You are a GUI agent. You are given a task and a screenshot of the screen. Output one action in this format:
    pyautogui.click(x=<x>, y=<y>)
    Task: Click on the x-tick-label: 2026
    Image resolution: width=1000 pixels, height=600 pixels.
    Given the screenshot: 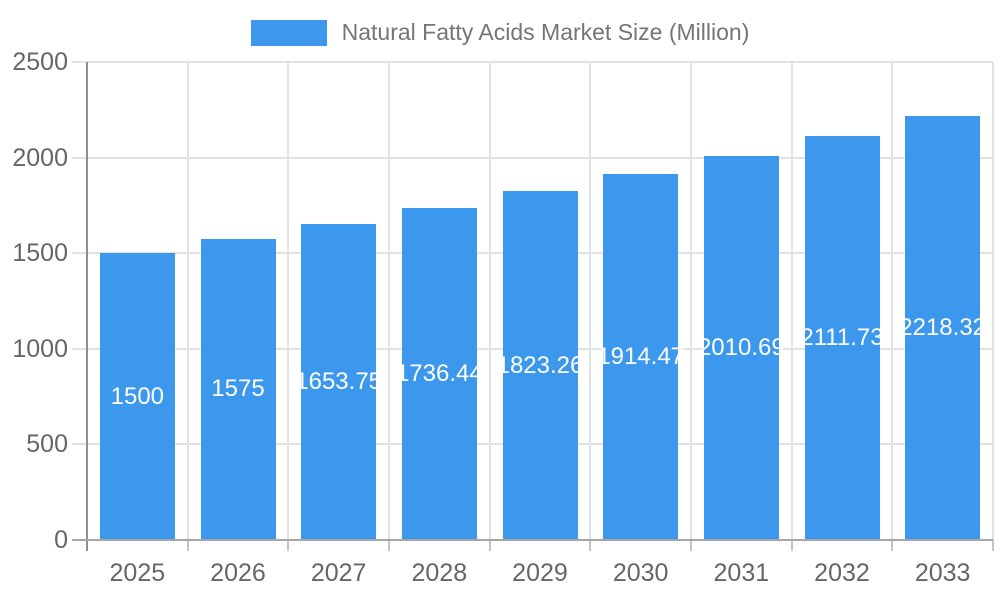 What is the action you would take?
    pyautogui.click(x=238, y=573)
    